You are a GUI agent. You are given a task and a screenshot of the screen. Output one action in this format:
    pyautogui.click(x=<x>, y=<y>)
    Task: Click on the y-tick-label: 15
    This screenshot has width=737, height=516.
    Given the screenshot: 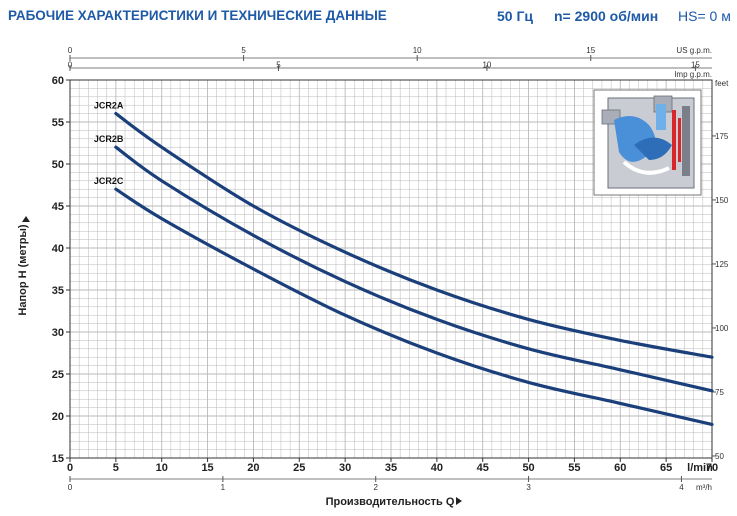 What is the action you would take?
    pyautogui.click(x=58, y=459)
    